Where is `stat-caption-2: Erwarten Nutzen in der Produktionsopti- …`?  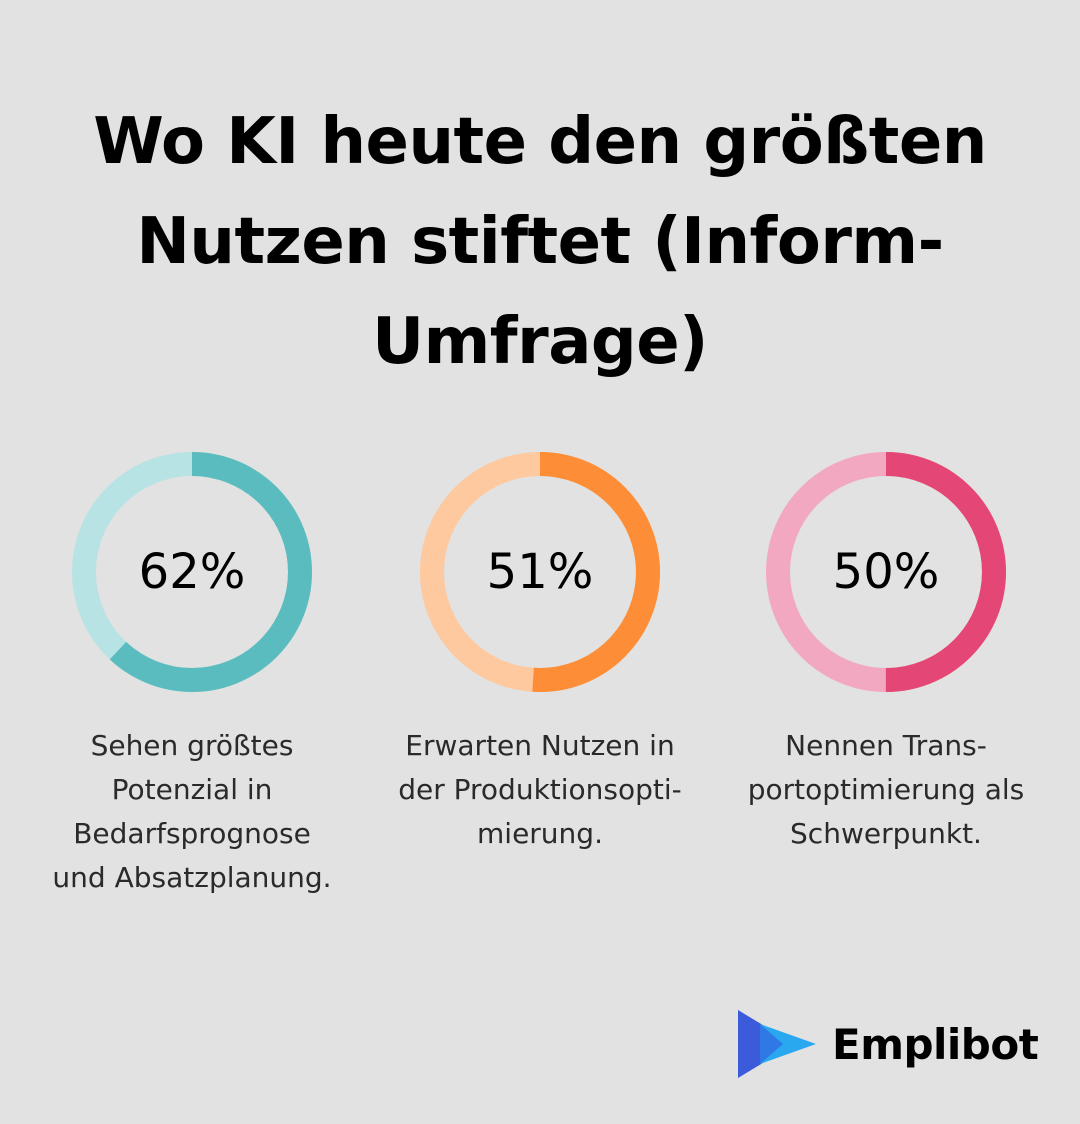 stat-caption-2: Erwarten Nutzen in der Produktionsopti- … is located at coordinates (540, 790).